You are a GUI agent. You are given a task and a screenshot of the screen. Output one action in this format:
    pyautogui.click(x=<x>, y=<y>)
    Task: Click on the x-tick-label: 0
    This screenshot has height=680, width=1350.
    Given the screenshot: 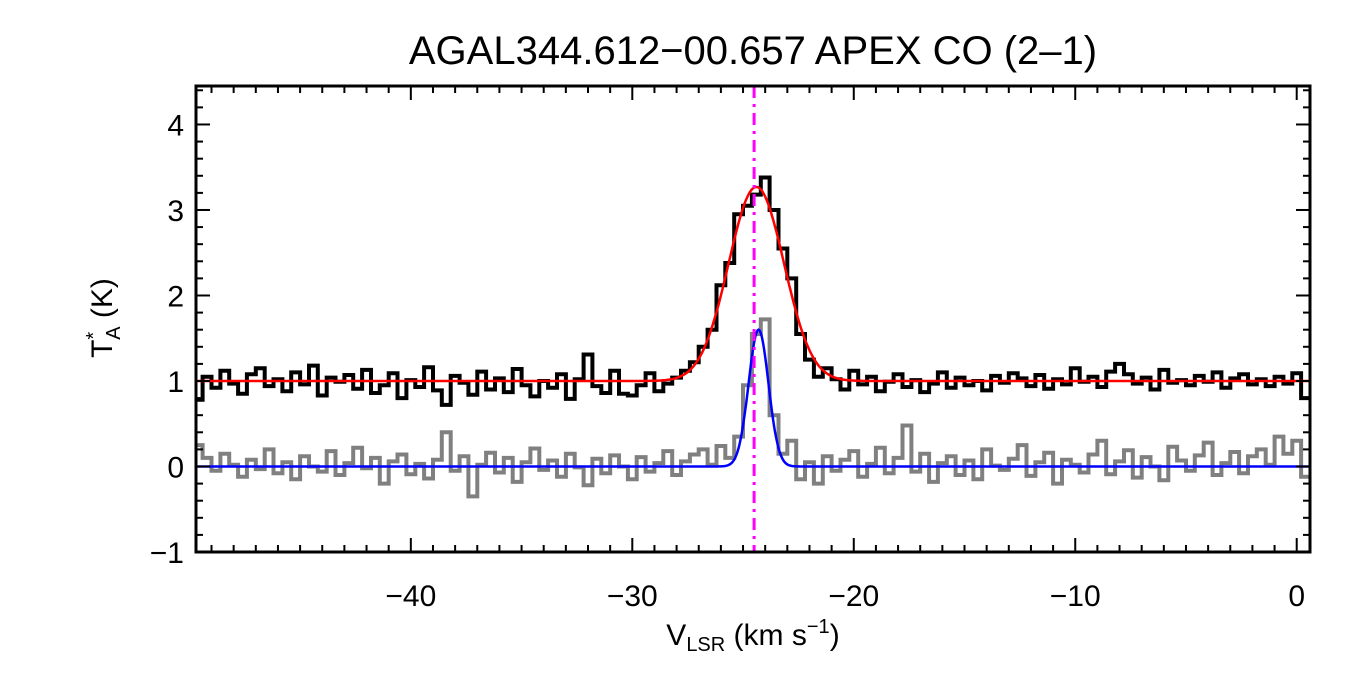 What is the action you would take?
    pyautogui.click(x=1296, y=596)
    